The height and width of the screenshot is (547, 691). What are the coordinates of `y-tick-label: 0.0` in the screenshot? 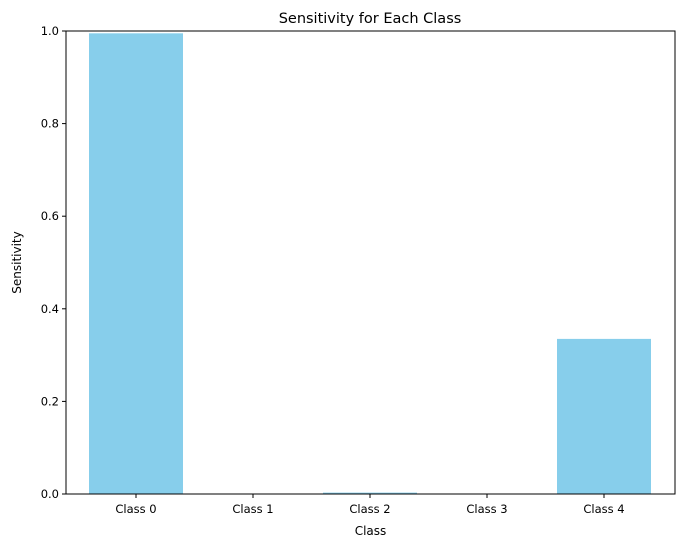 It's located at (50, 494).